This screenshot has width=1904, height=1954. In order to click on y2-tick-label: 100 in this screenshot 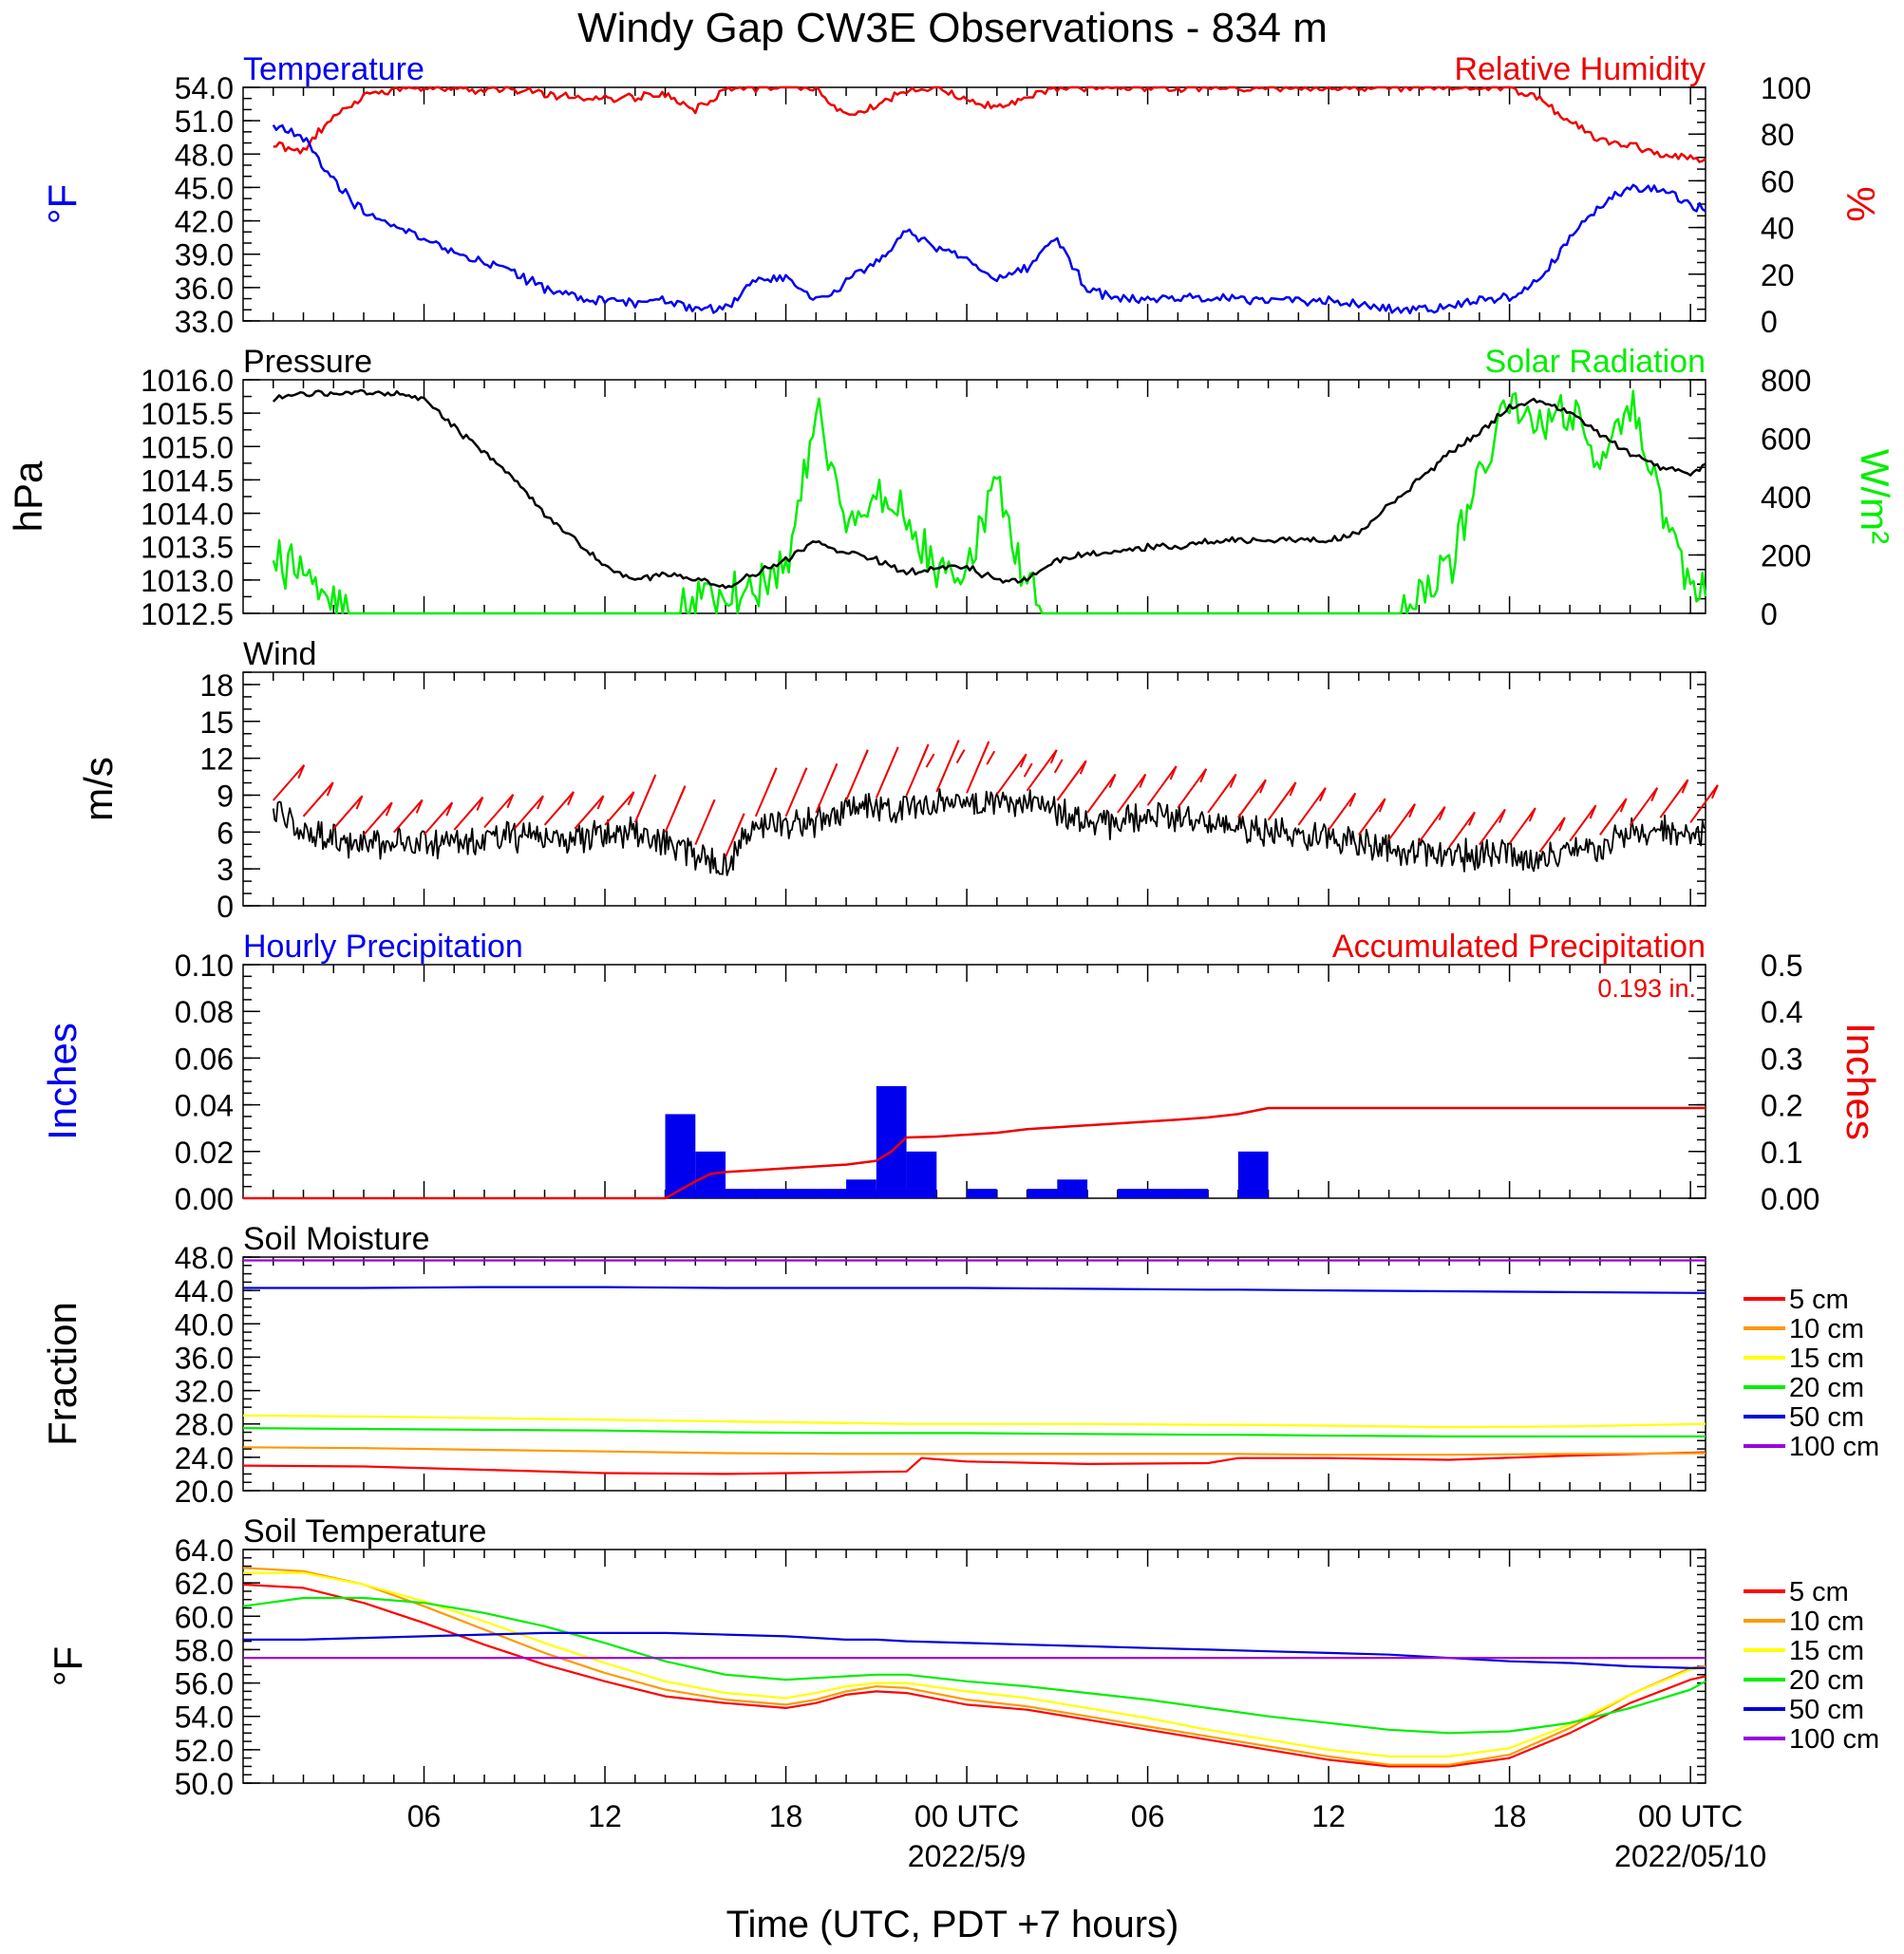, I will do `click(1786, 88)`.